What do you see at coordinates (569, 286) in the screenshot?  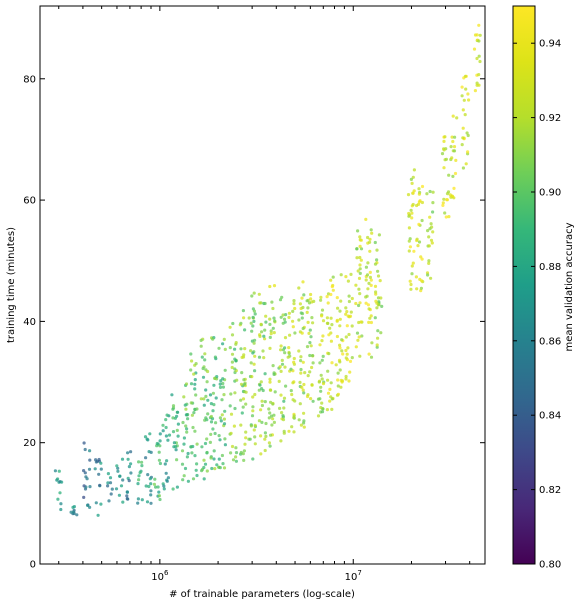 I see `colorbar-label: mean validation accuracy` at bounding box center [569, 286].